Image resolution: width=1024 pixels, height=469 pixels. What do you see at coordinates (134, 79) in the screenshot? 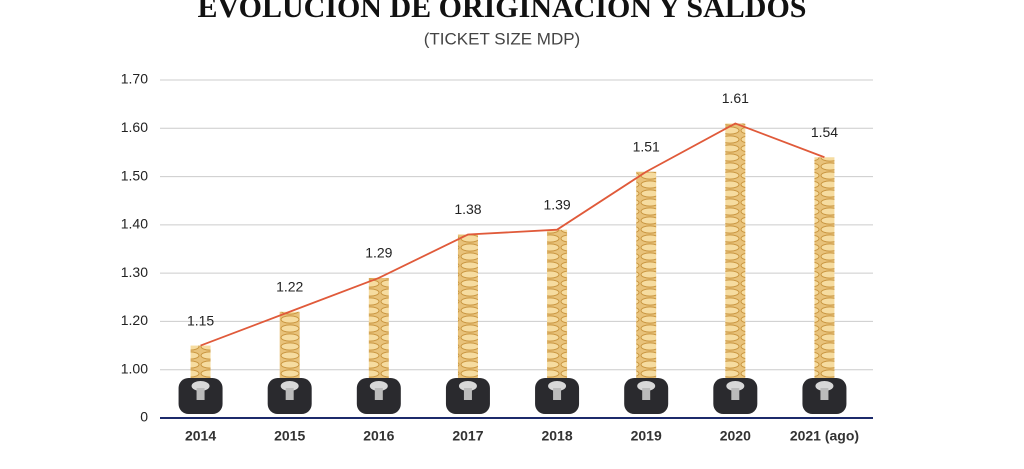
I see `y-tick-label: 1.70` at bounding box center [134, 79].